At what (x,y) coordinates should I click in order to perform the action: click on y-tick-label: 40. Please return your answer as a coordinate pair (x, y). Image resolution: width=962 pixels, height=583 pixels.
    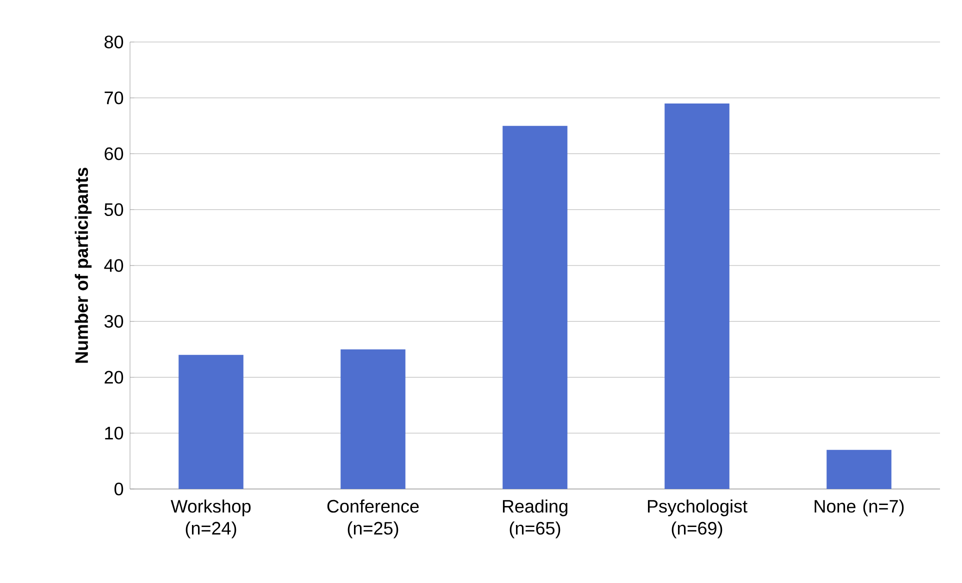
    Looking at the image, I should click on (114, 265).